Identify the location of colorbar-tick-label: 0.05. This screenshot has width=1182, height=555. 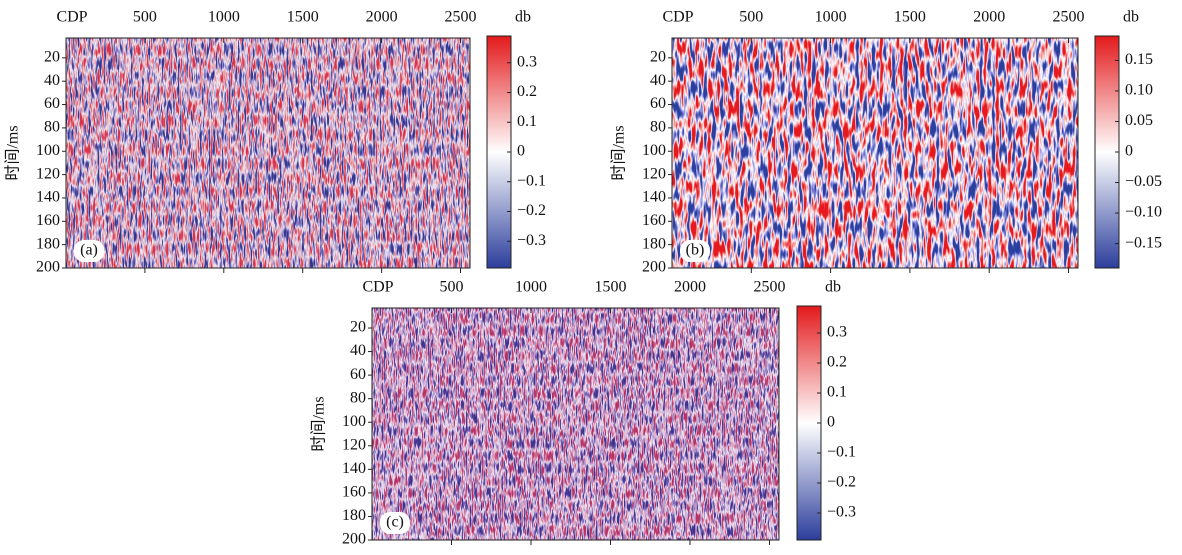
(1139, 120).